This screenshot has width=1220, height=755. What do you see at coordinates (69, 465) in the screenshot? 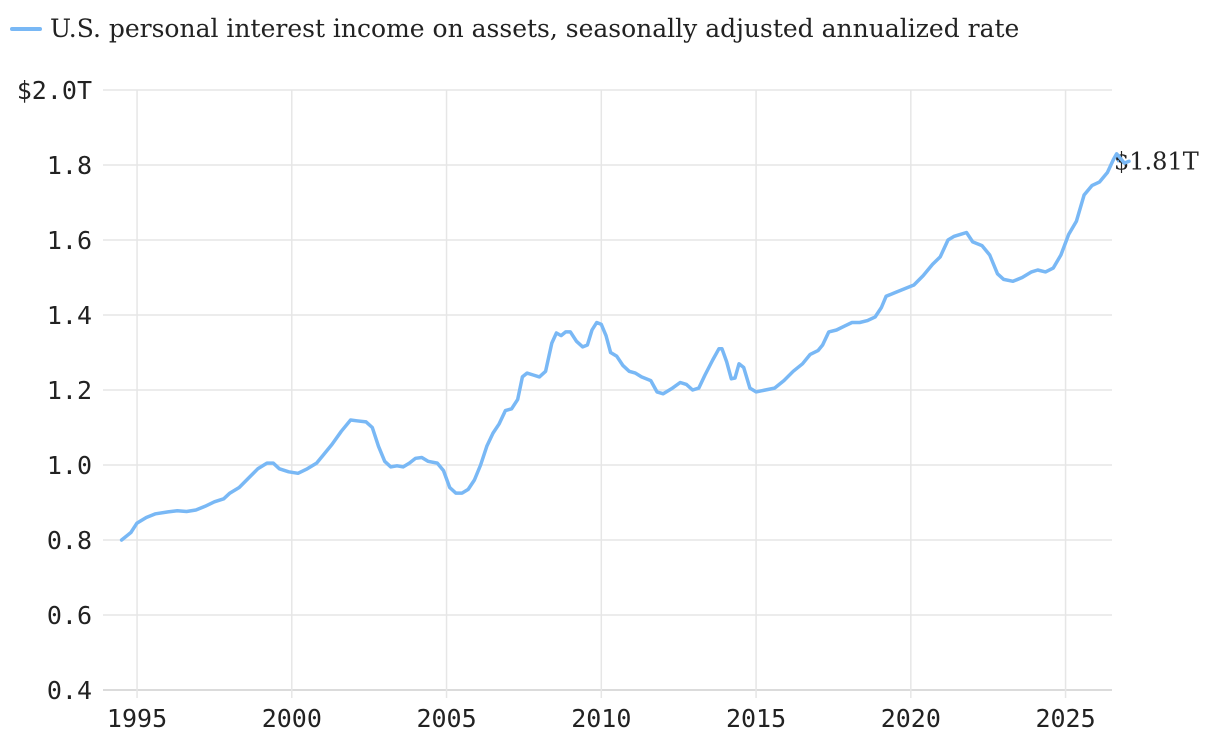
I see `y-tick-label: 1.0` at bounding box center [69, 465].